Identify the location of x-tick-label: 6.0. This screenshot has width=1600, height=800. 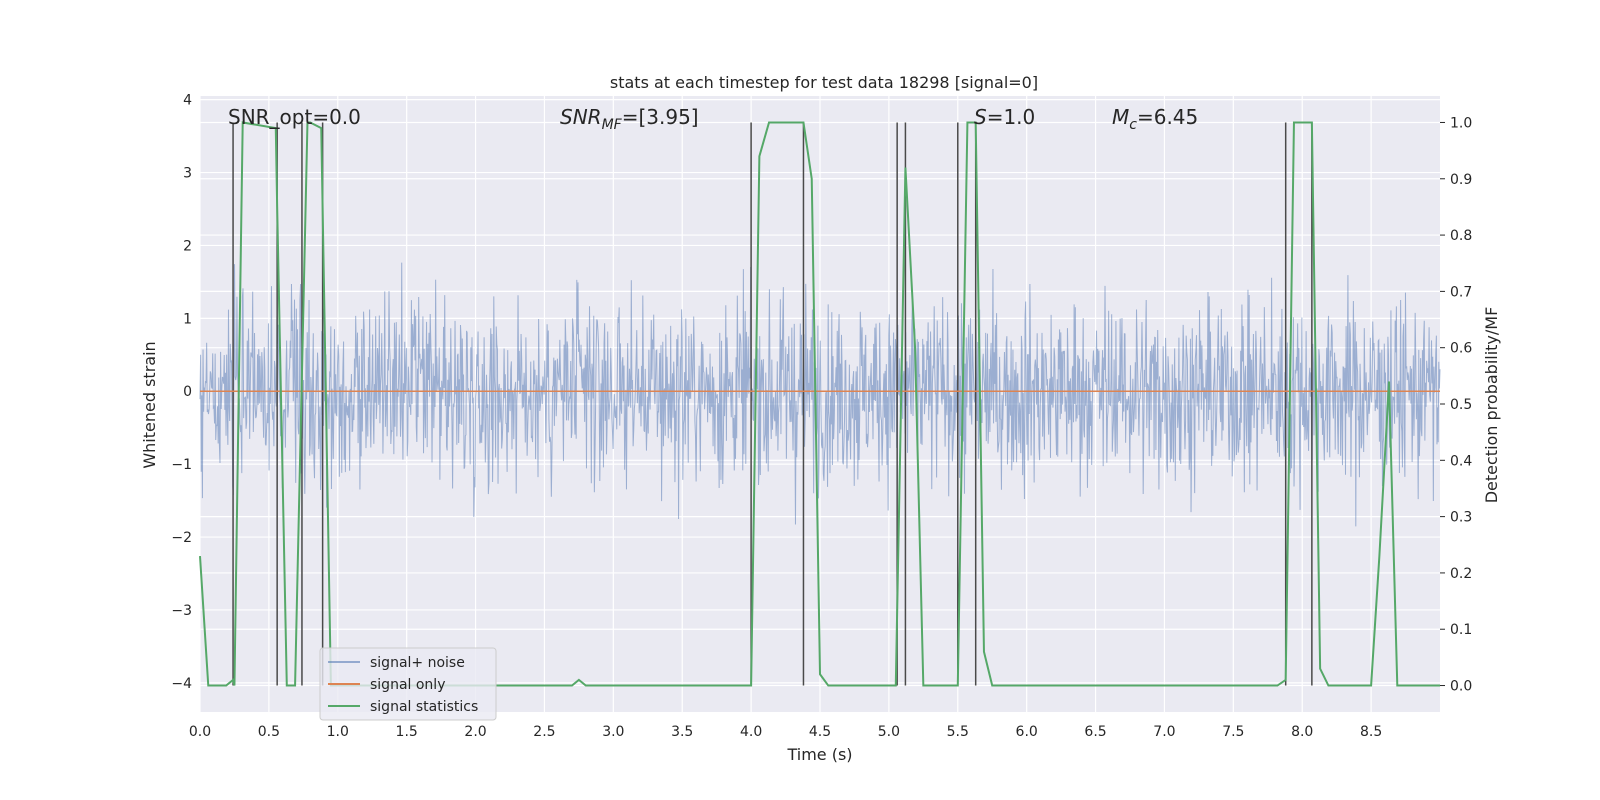
(1027, 732).